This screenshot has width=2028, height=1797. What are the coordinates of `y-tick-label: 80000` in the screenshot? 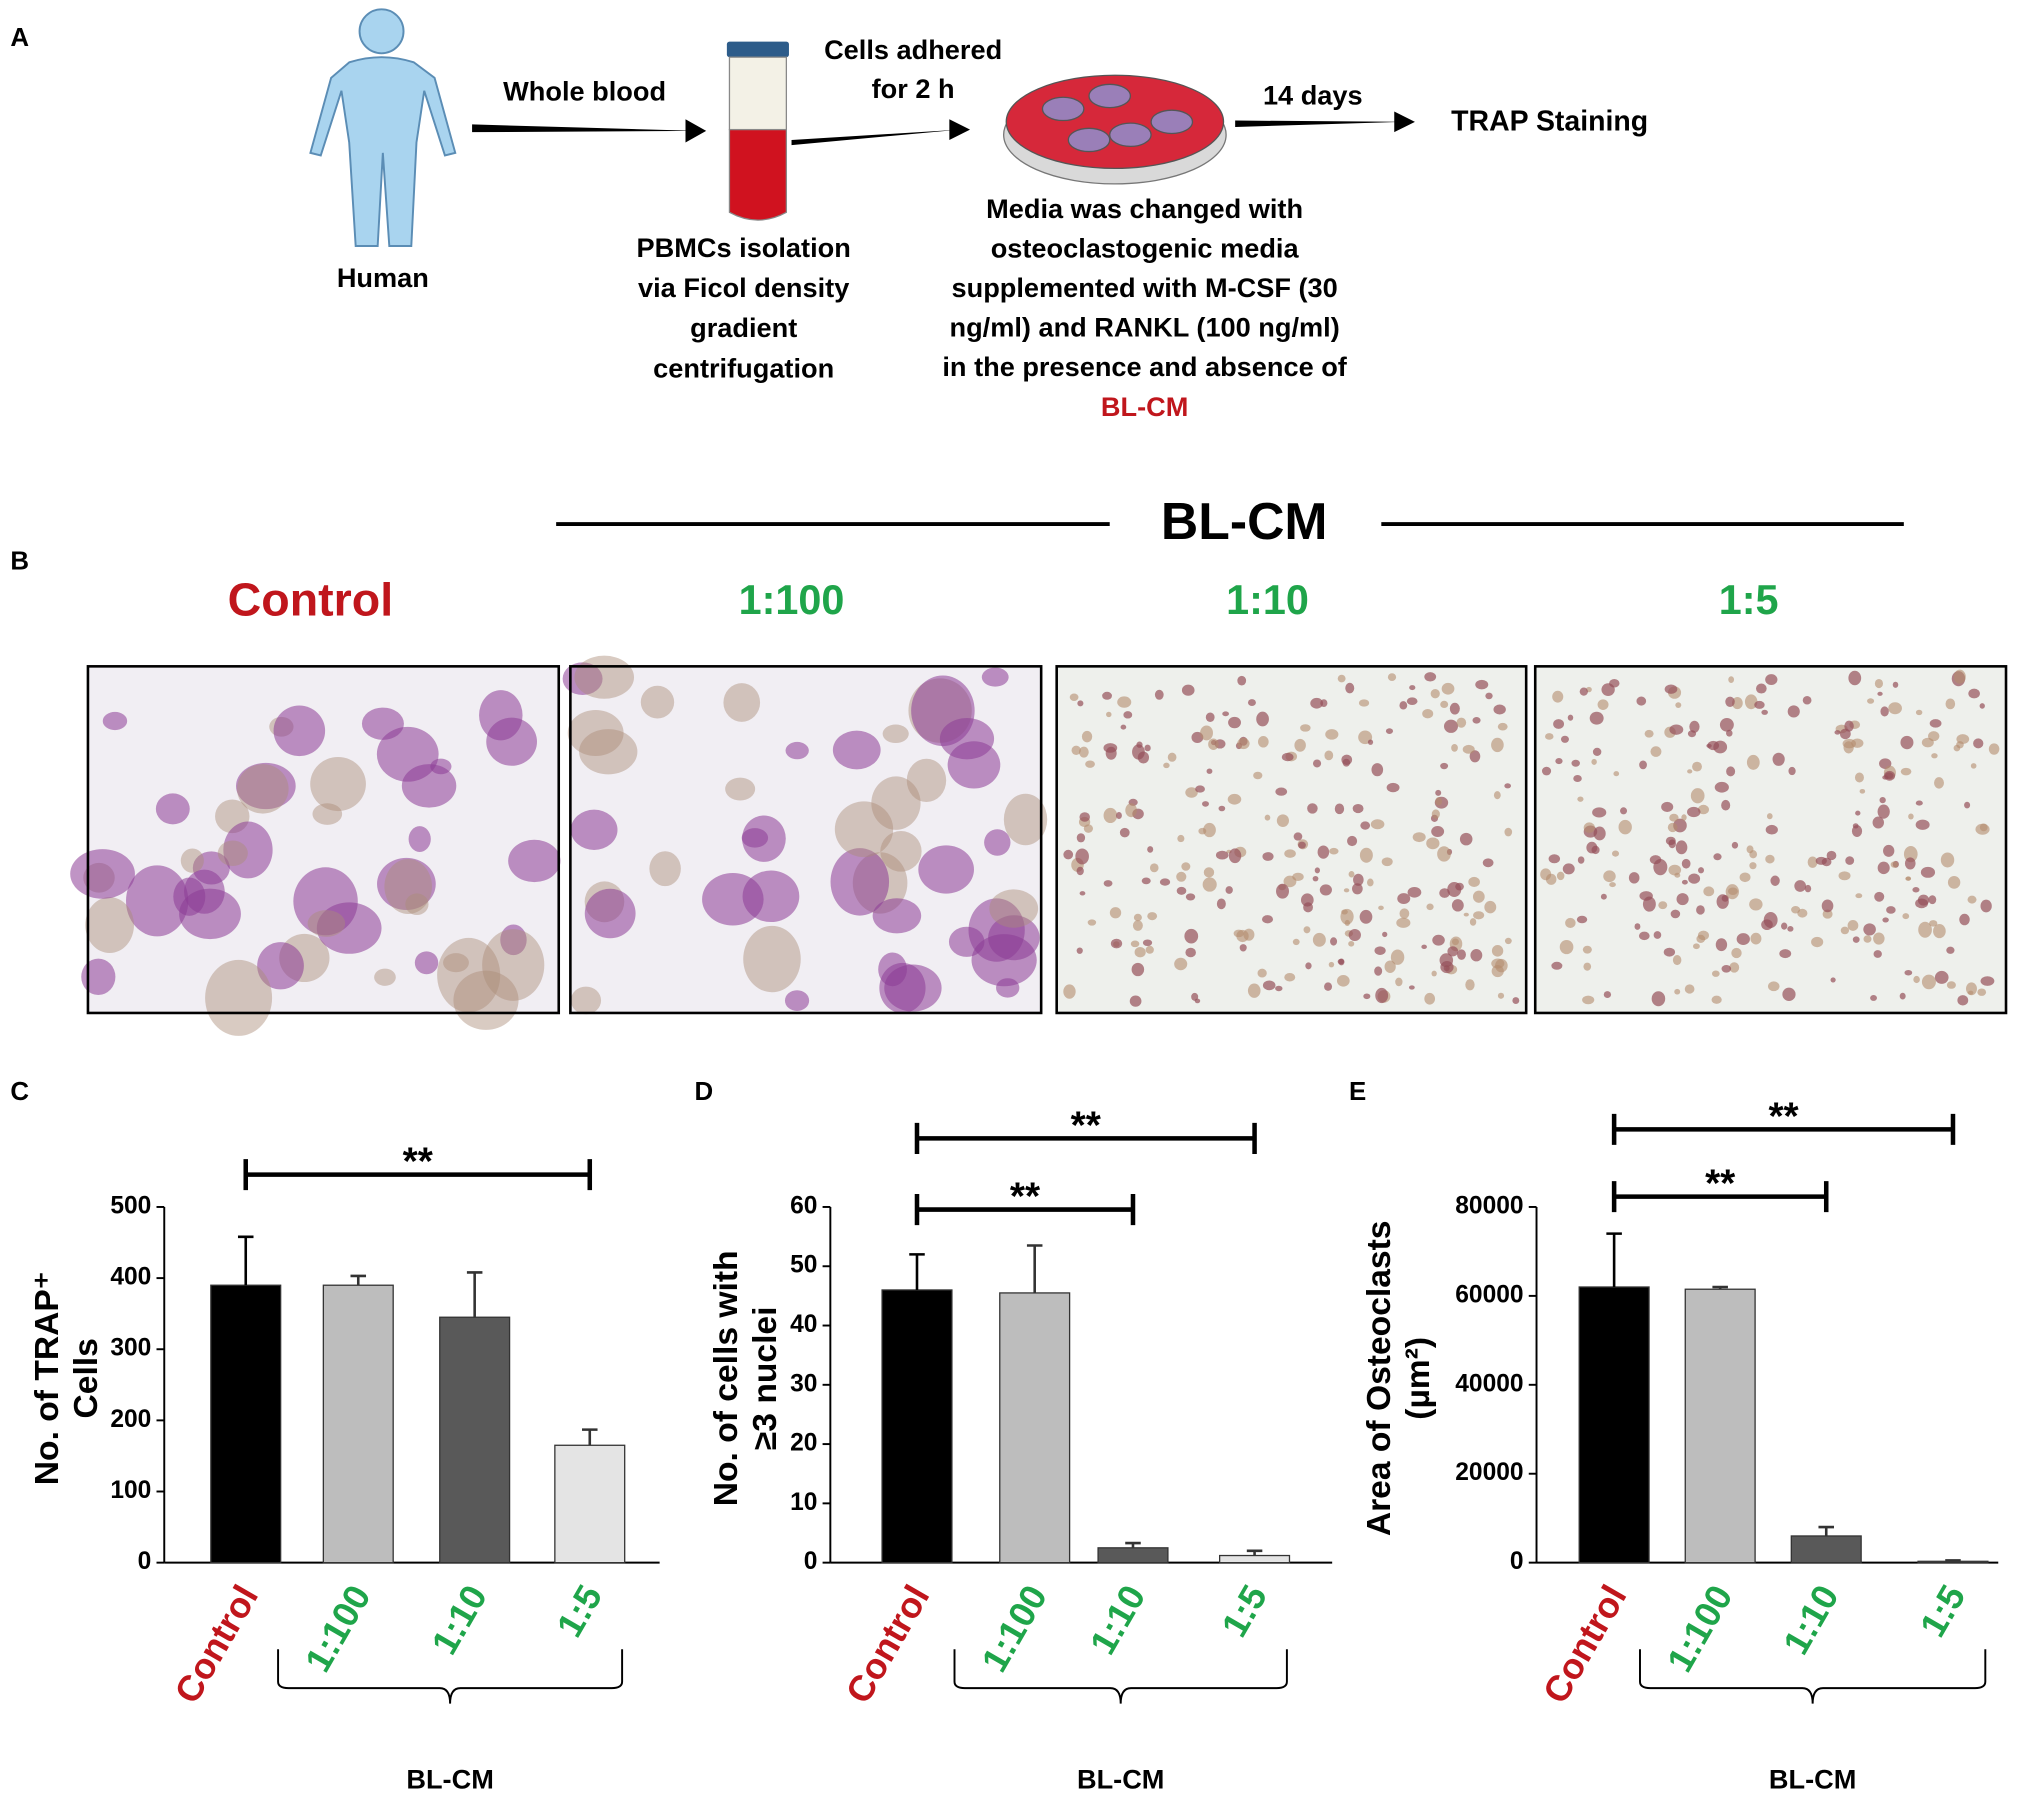 It's located at (1489, 1205).